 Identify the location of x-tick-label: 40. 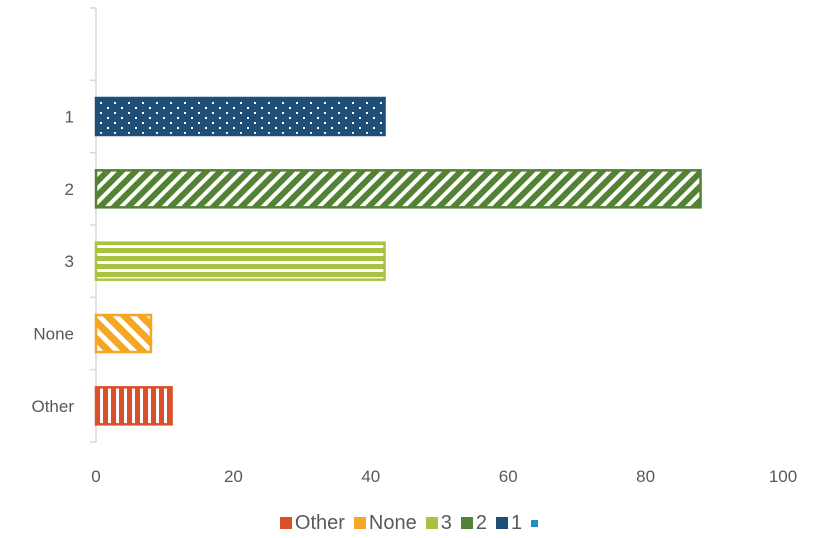
(370, 476).